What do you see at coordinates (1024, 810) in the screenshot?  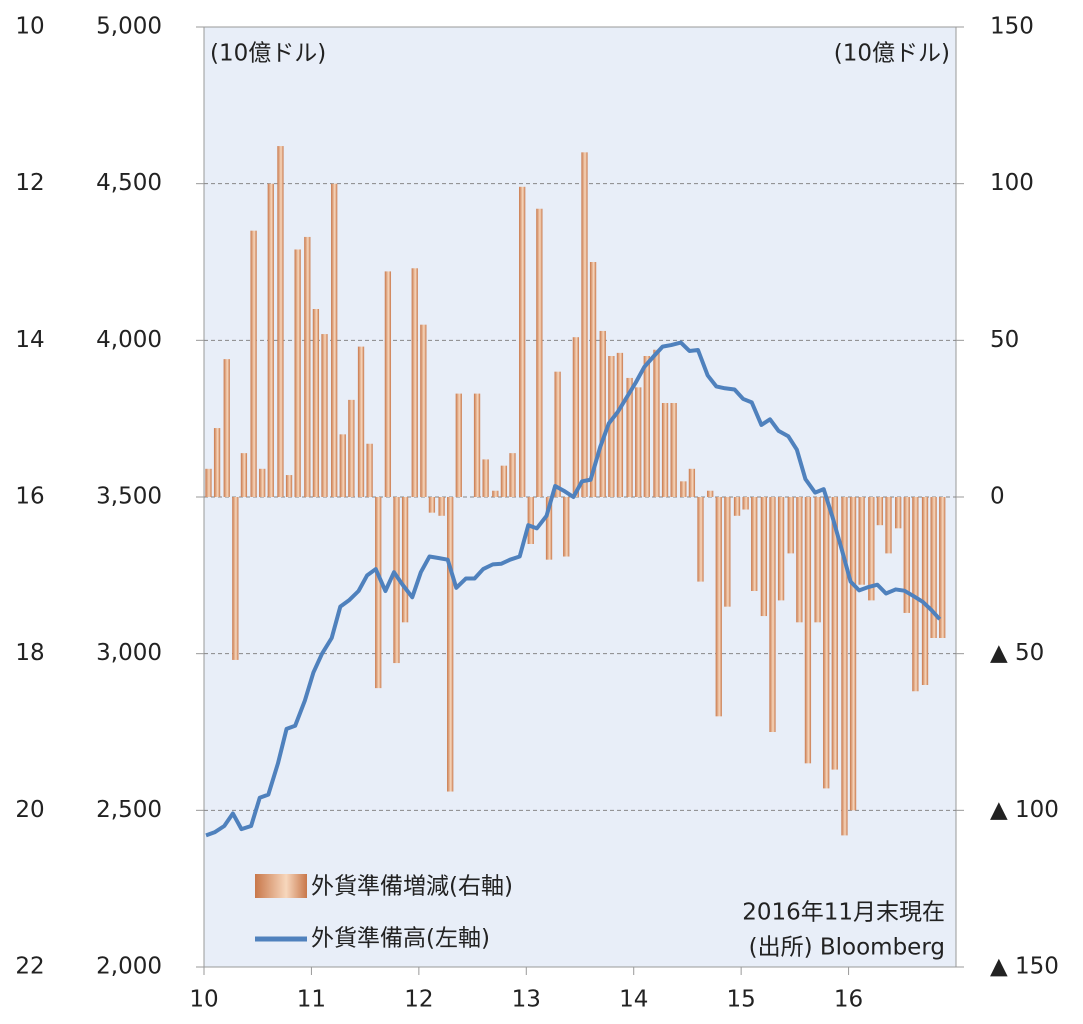 I see `y2-tick-label: ▲ 100` at bounding box center [1024, 810].